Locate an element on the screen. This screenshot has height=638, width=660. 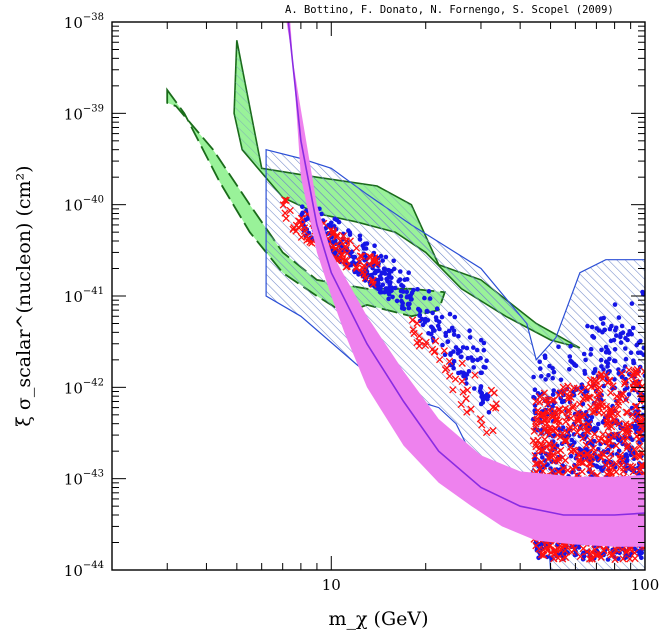
y-tick-labels: 10−38 10−39 10−40 10−41 10−42 10−43 10−44 is located at coordinates (84, 296).